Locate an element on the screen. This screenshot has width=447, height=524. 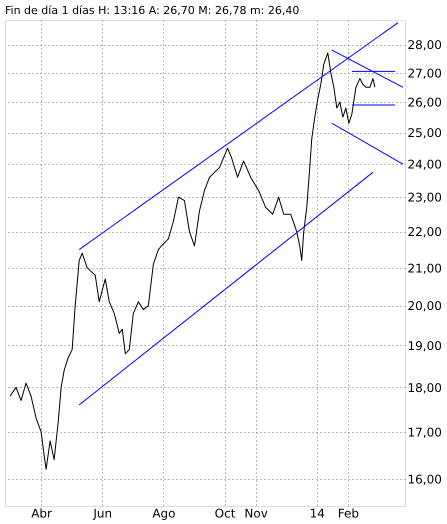
x-tick-label: Nov is located at coordinates (256, 513).